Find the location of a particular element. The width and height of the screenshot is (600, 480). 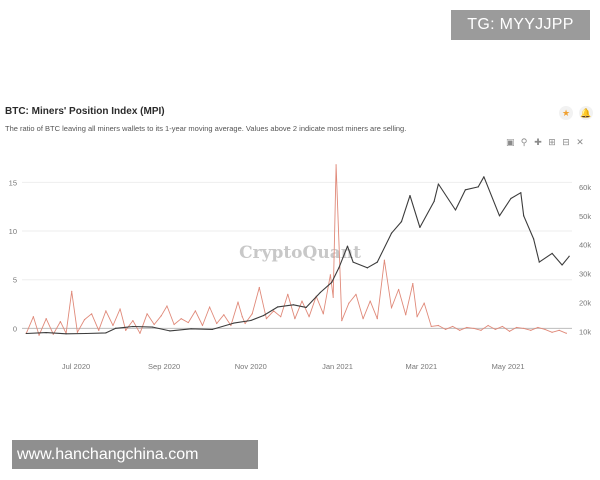

pan-icon: ✚ is located at coordinates (538, 142).